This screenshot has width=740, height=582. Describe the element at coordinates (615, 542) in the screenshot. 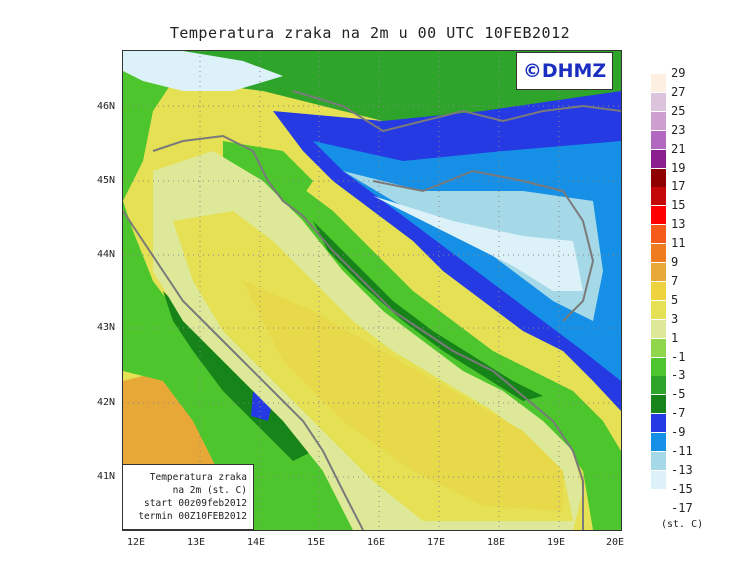

I see `lon-label-20e: 20E` at that location.